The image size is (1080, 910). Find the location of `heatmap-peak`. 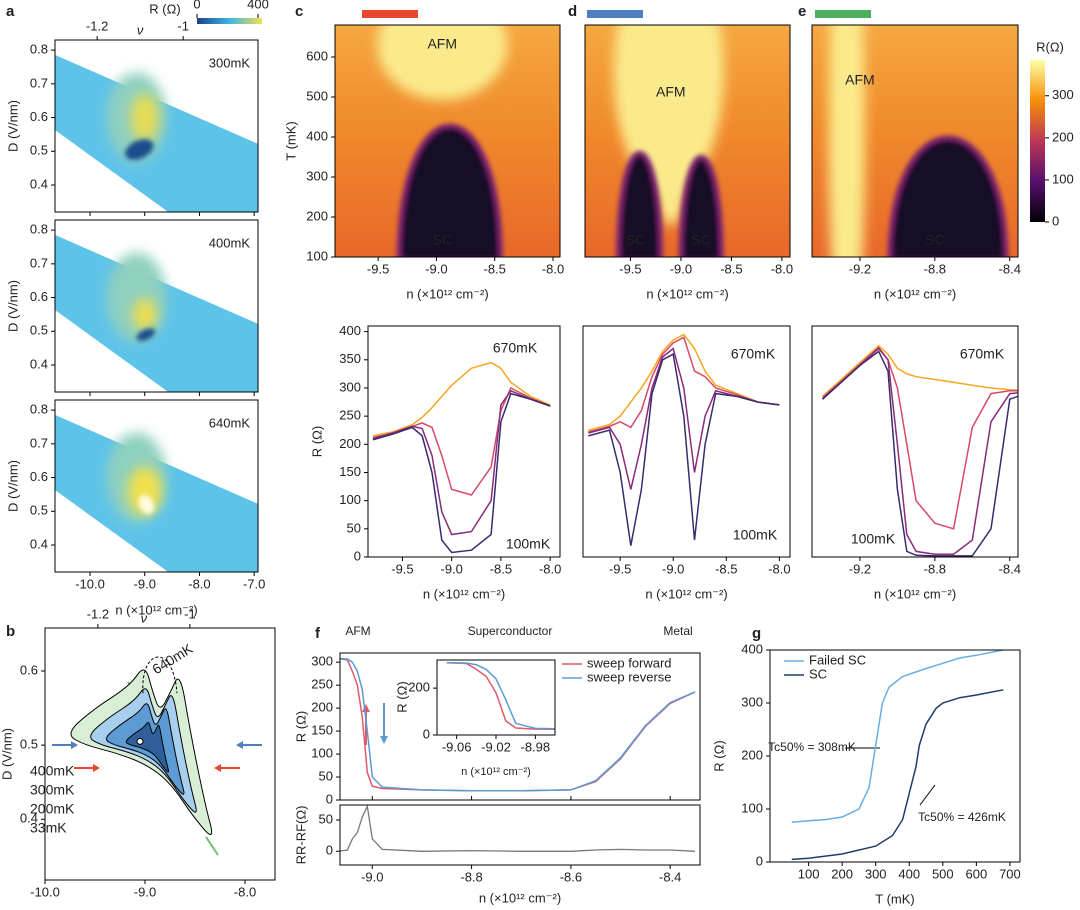

heatmap-peak is located at coordinates (144, 314).